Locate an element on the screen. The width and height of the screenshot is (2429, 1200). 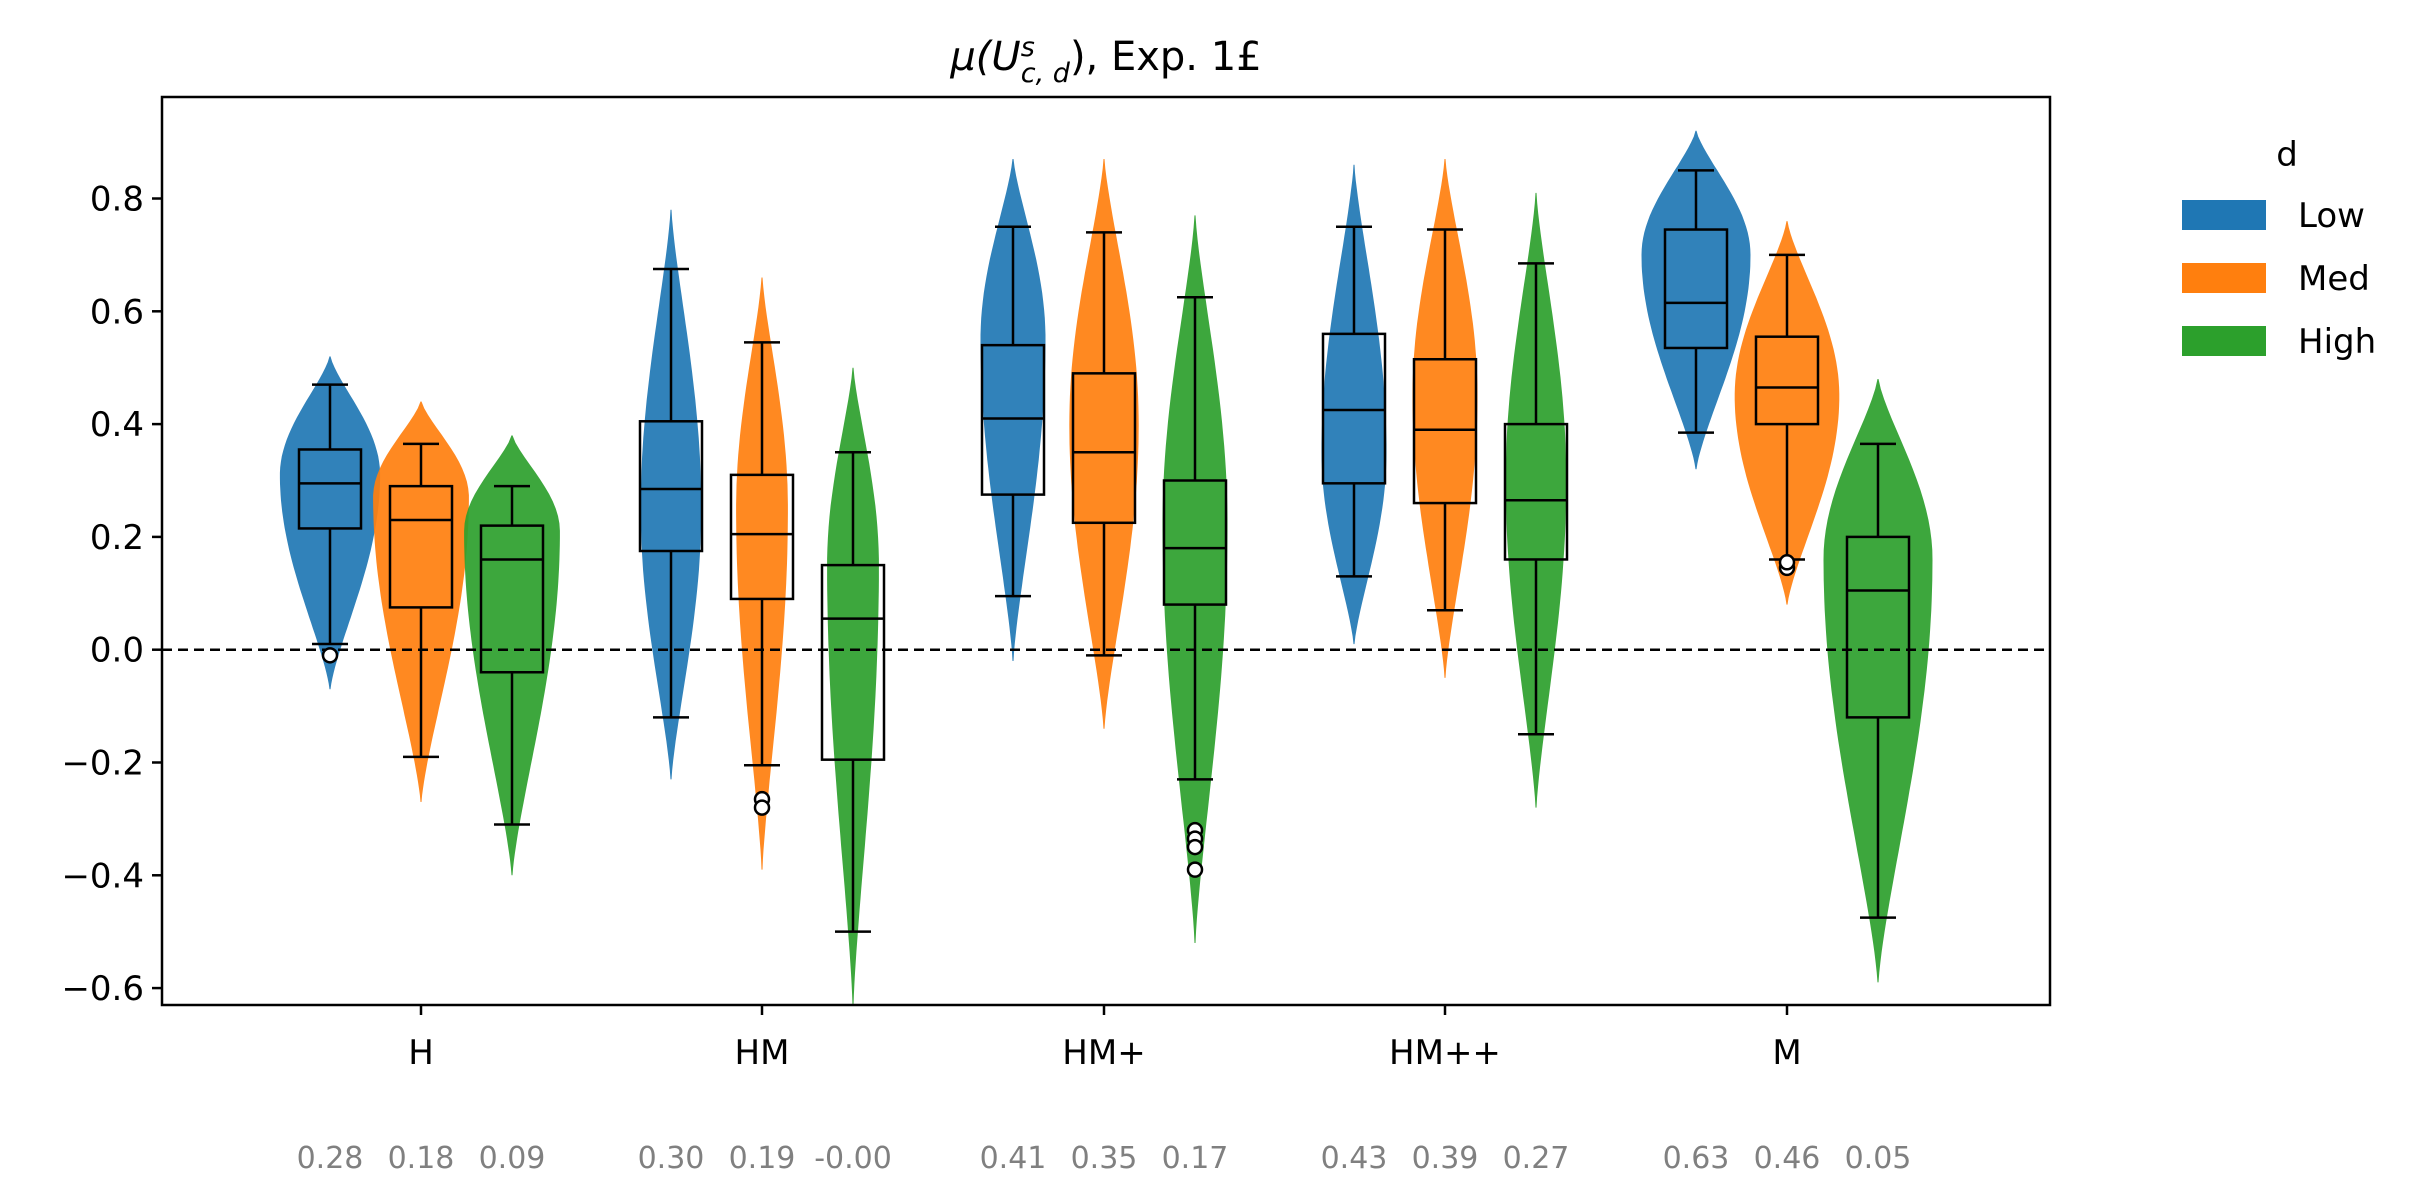
mean-label-high-hm+: 0.17 is located at coordinates (1195, 1158).